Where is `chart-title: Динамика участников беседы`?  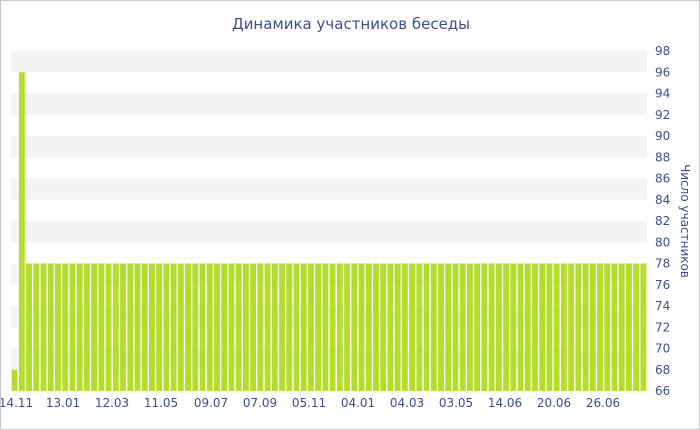 chart-title: Динамика участников беседы is located at coordinates (351, 24).